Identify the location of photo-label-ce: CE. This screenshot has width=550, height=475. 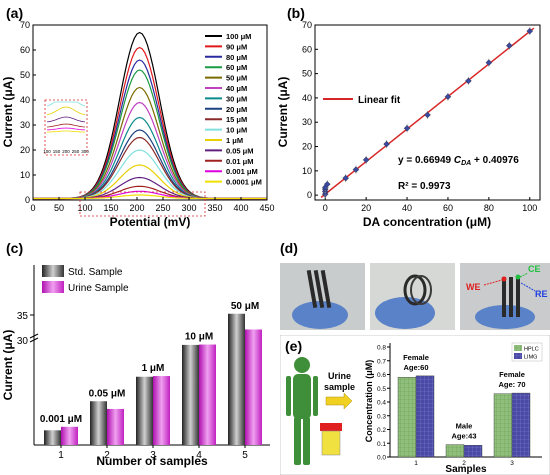
(534, 269).